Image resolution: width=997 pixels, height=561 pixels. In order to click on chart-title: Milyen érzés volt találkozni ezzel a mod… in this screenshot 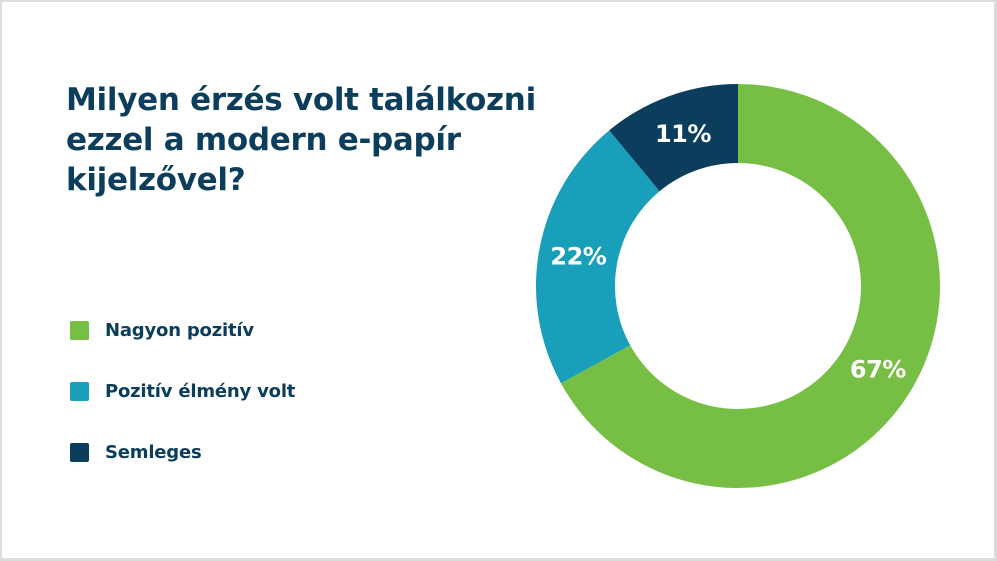, I will do `click(301, 140)`.